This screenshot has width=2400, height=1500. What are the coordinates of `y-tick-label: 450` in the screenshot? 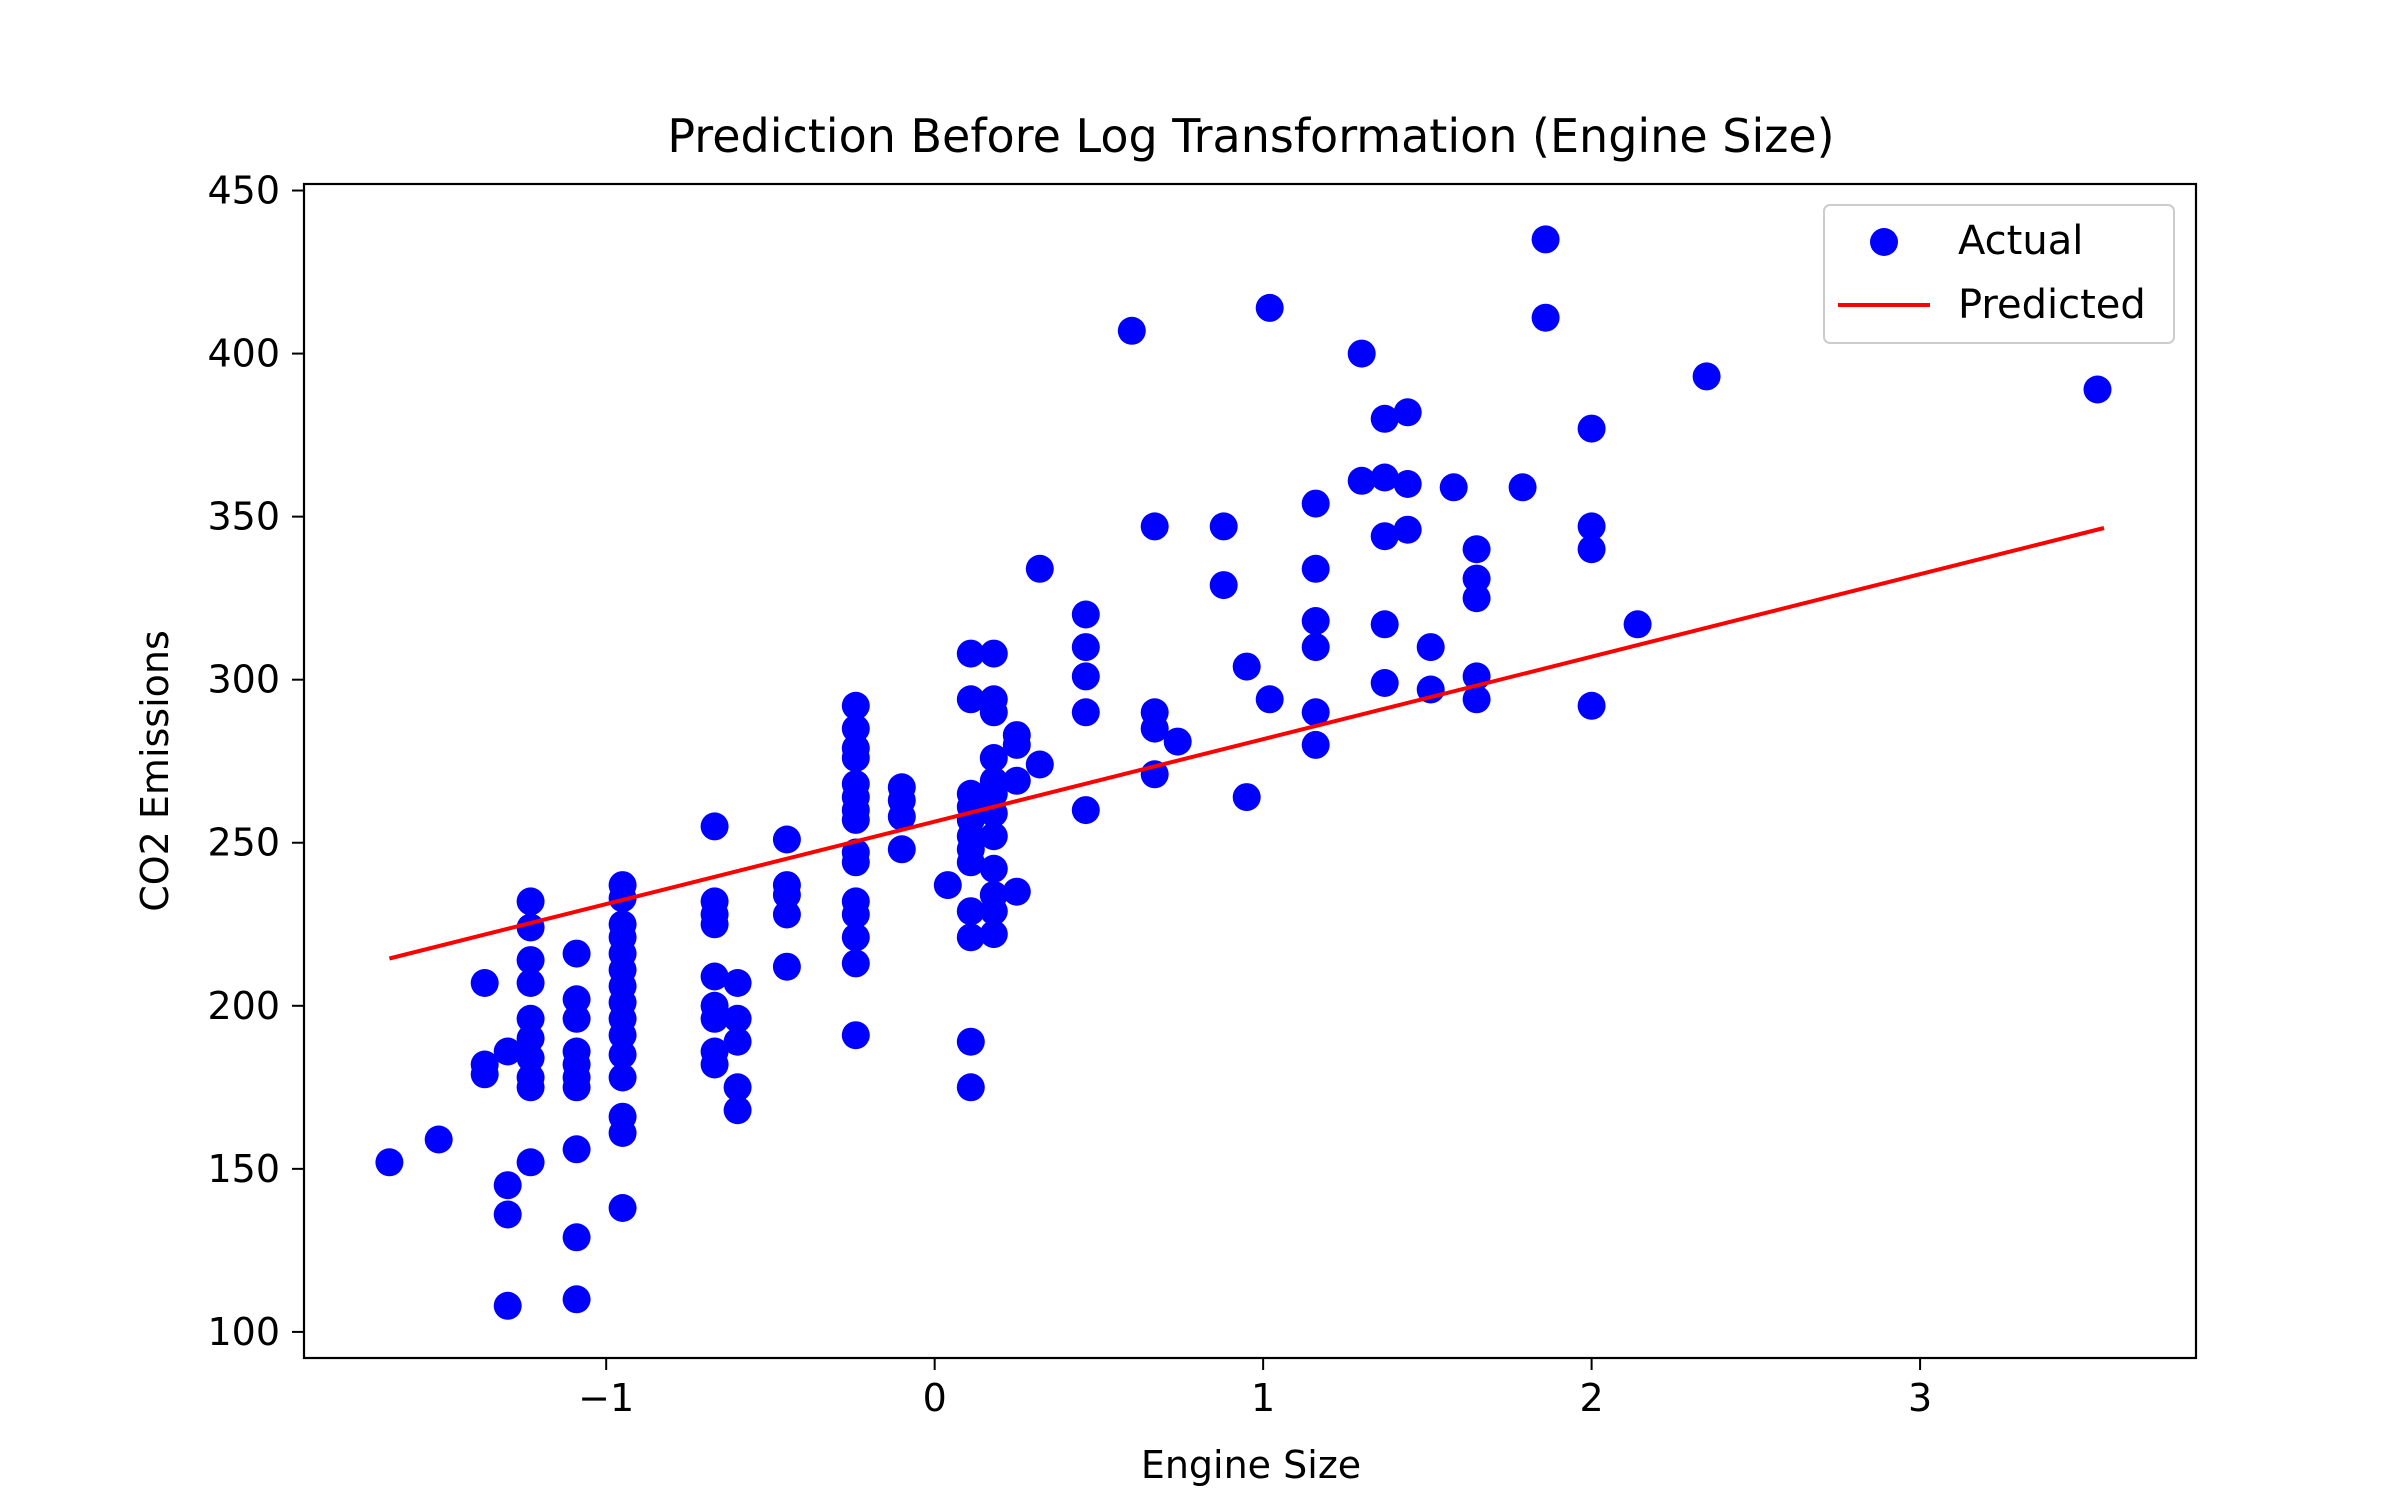 It's located at (243, 191).